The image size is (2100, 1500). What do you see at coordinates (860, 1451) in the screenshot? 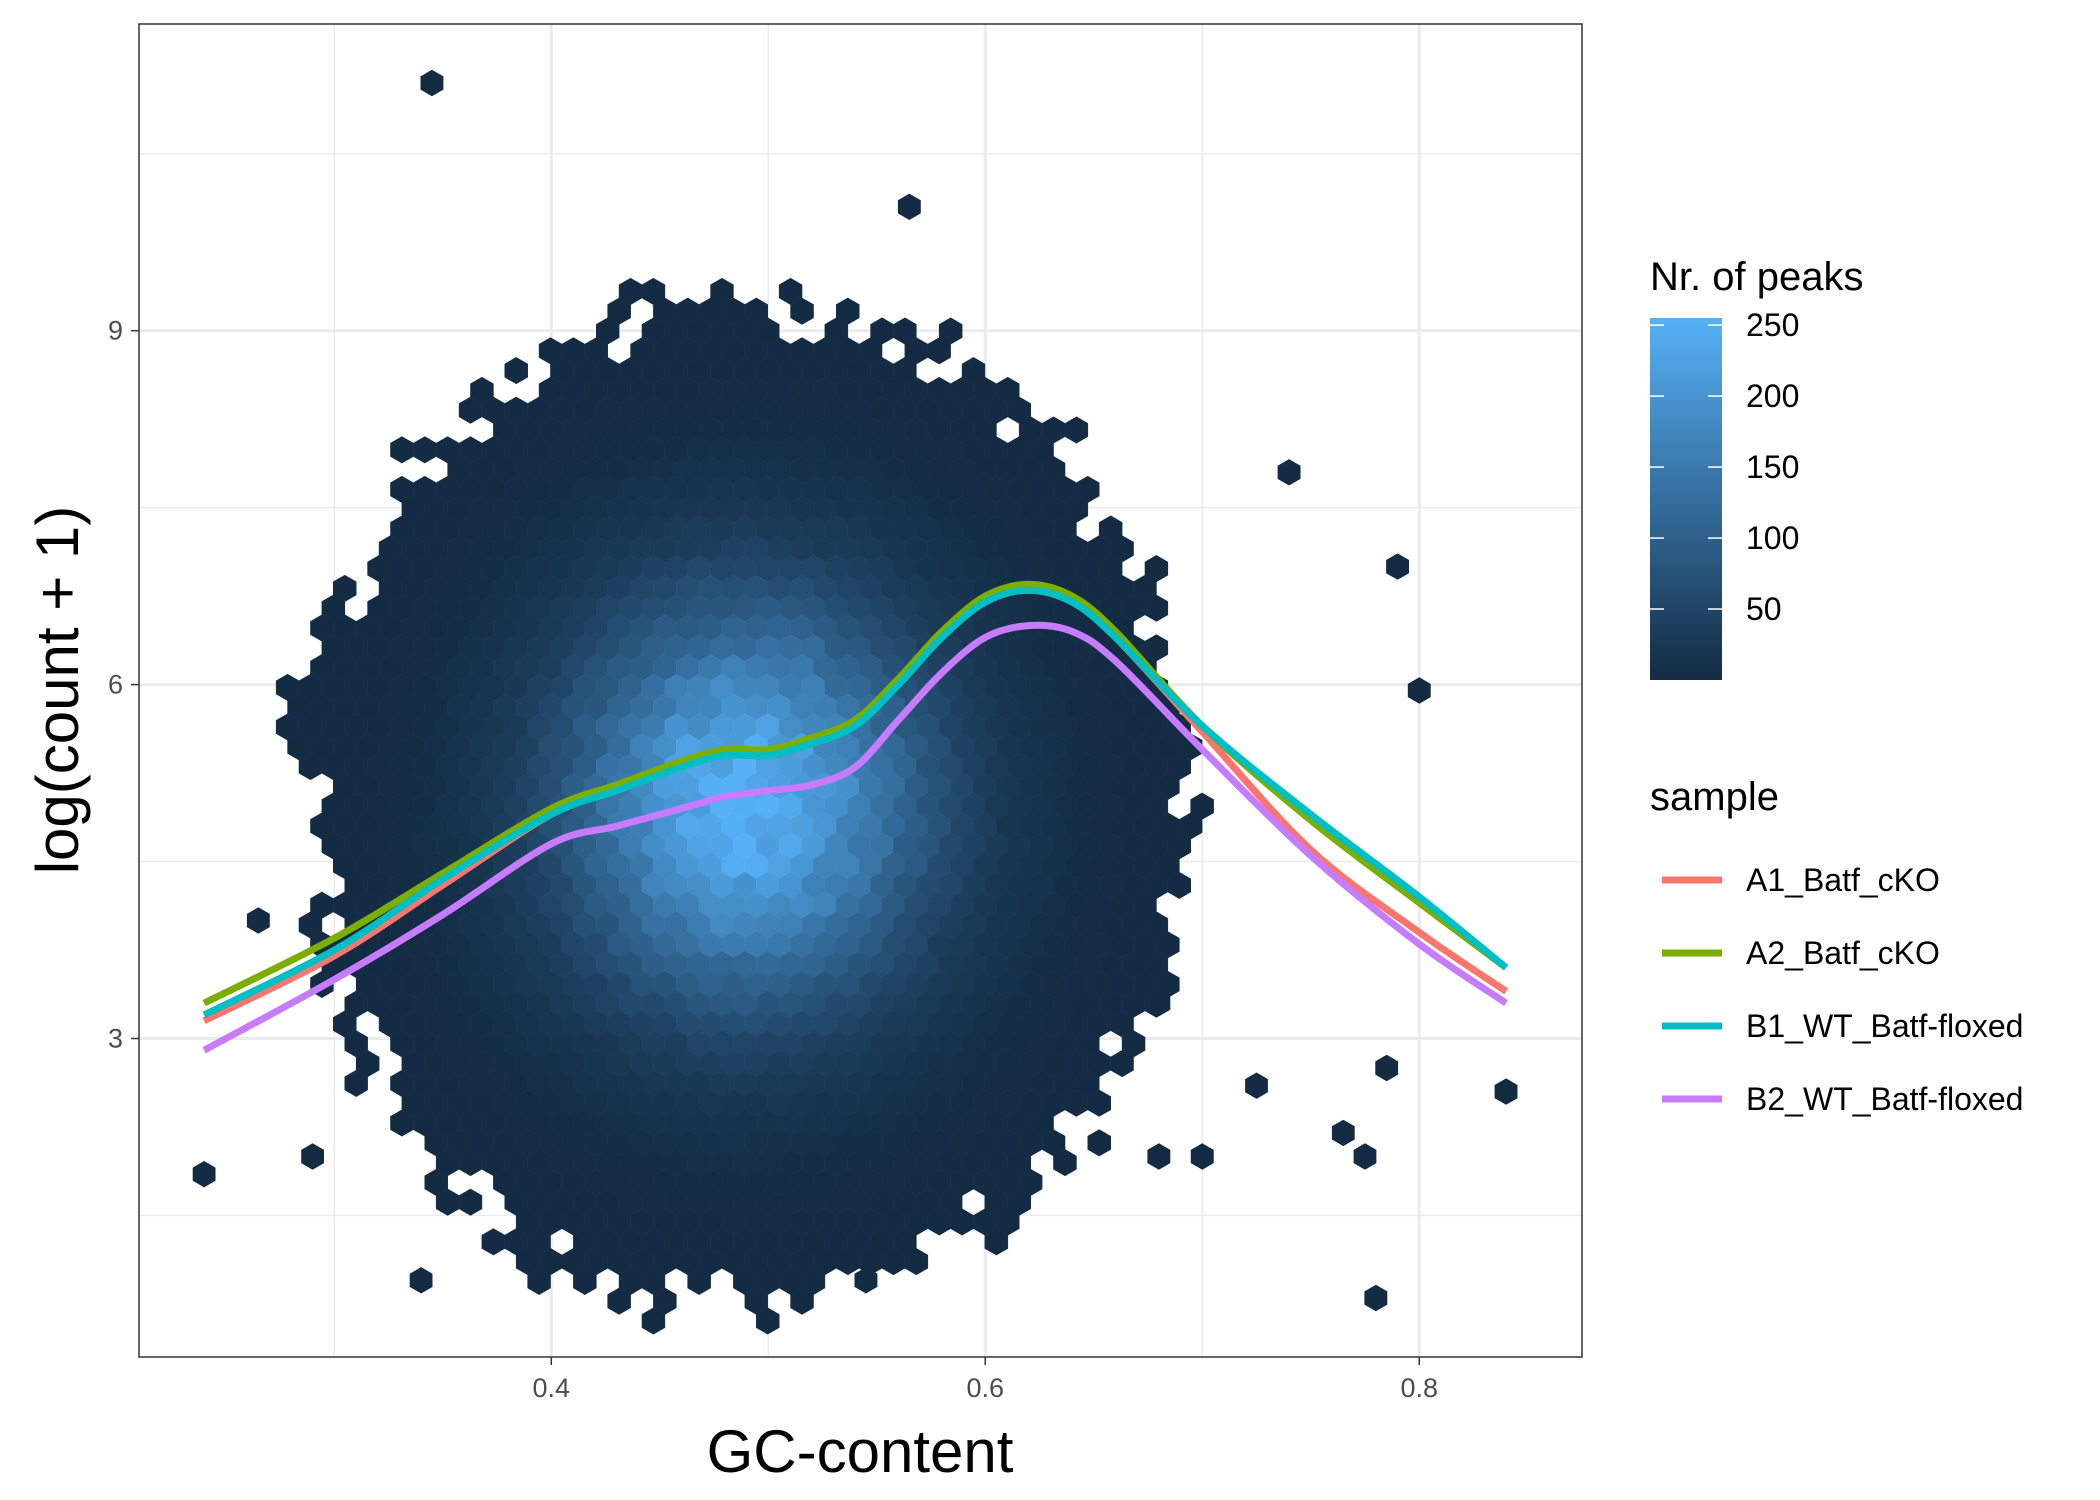
I see `x-axis-title: GC-content` at bounding box center [860, 1451].